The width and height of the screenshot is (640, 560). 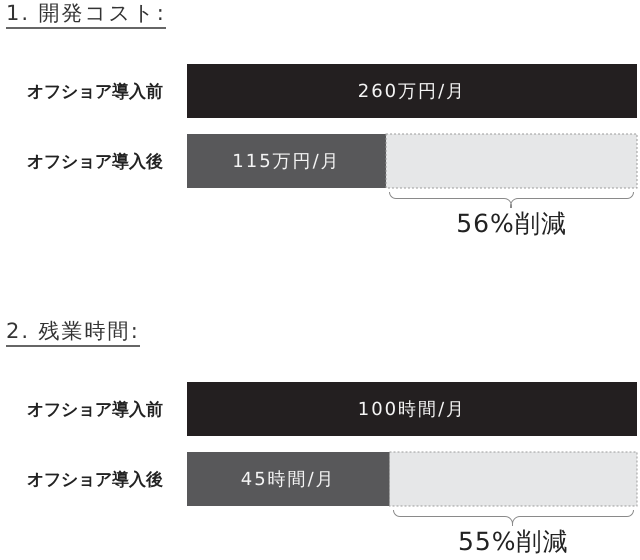 What do you see at coordinates (286, 161) in the screenshot?
I see `data-label: 115万円/月` at bounding box center [286, 161].